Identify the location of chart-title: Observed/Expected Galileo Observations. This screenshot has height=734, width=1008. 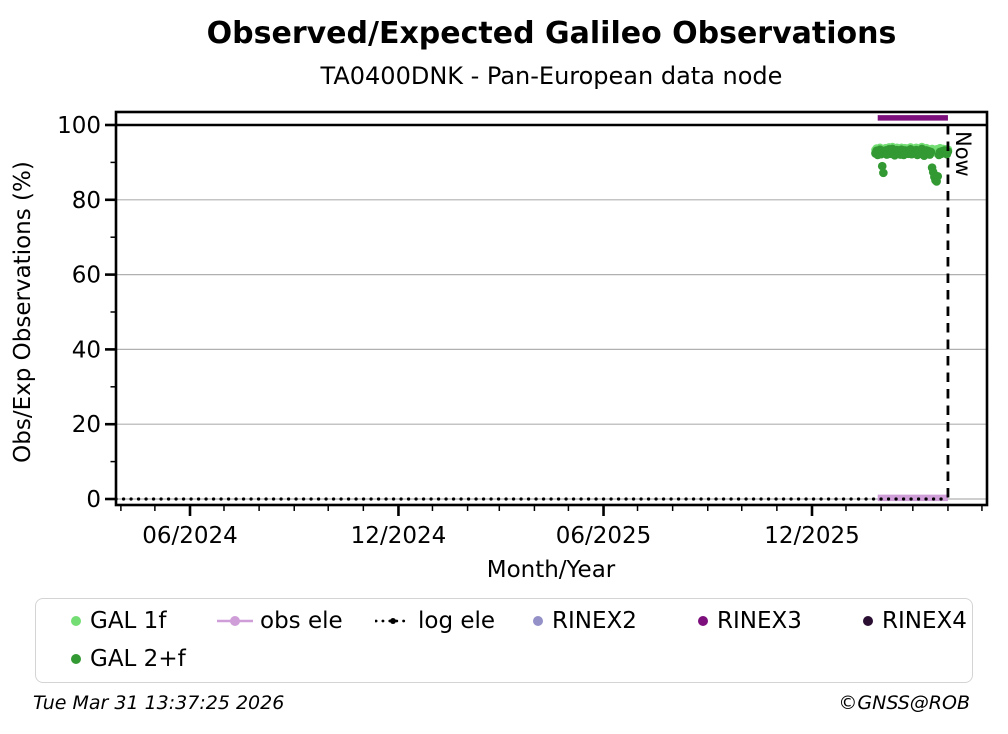
(551, 33).